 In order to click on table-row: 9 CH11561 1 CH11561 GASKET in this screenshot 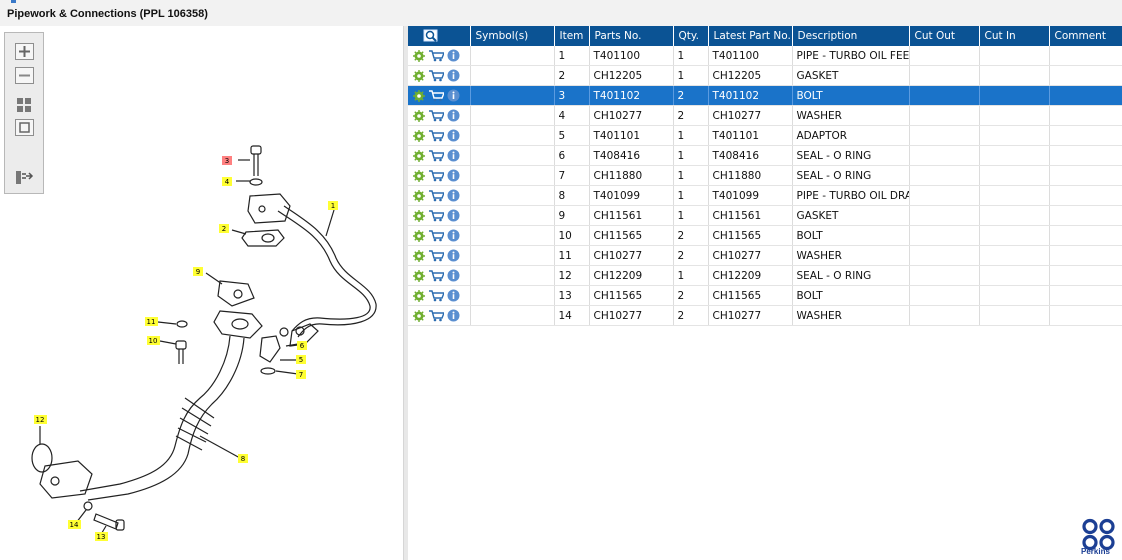, I will do `click(765, 215)`.